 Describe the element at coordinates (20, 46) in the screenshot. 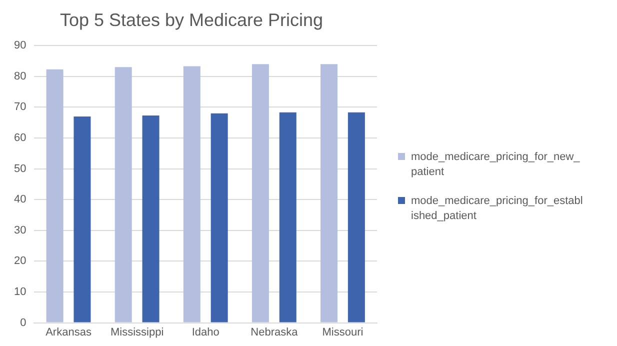

I see `y-tick-label: 90` at that location.